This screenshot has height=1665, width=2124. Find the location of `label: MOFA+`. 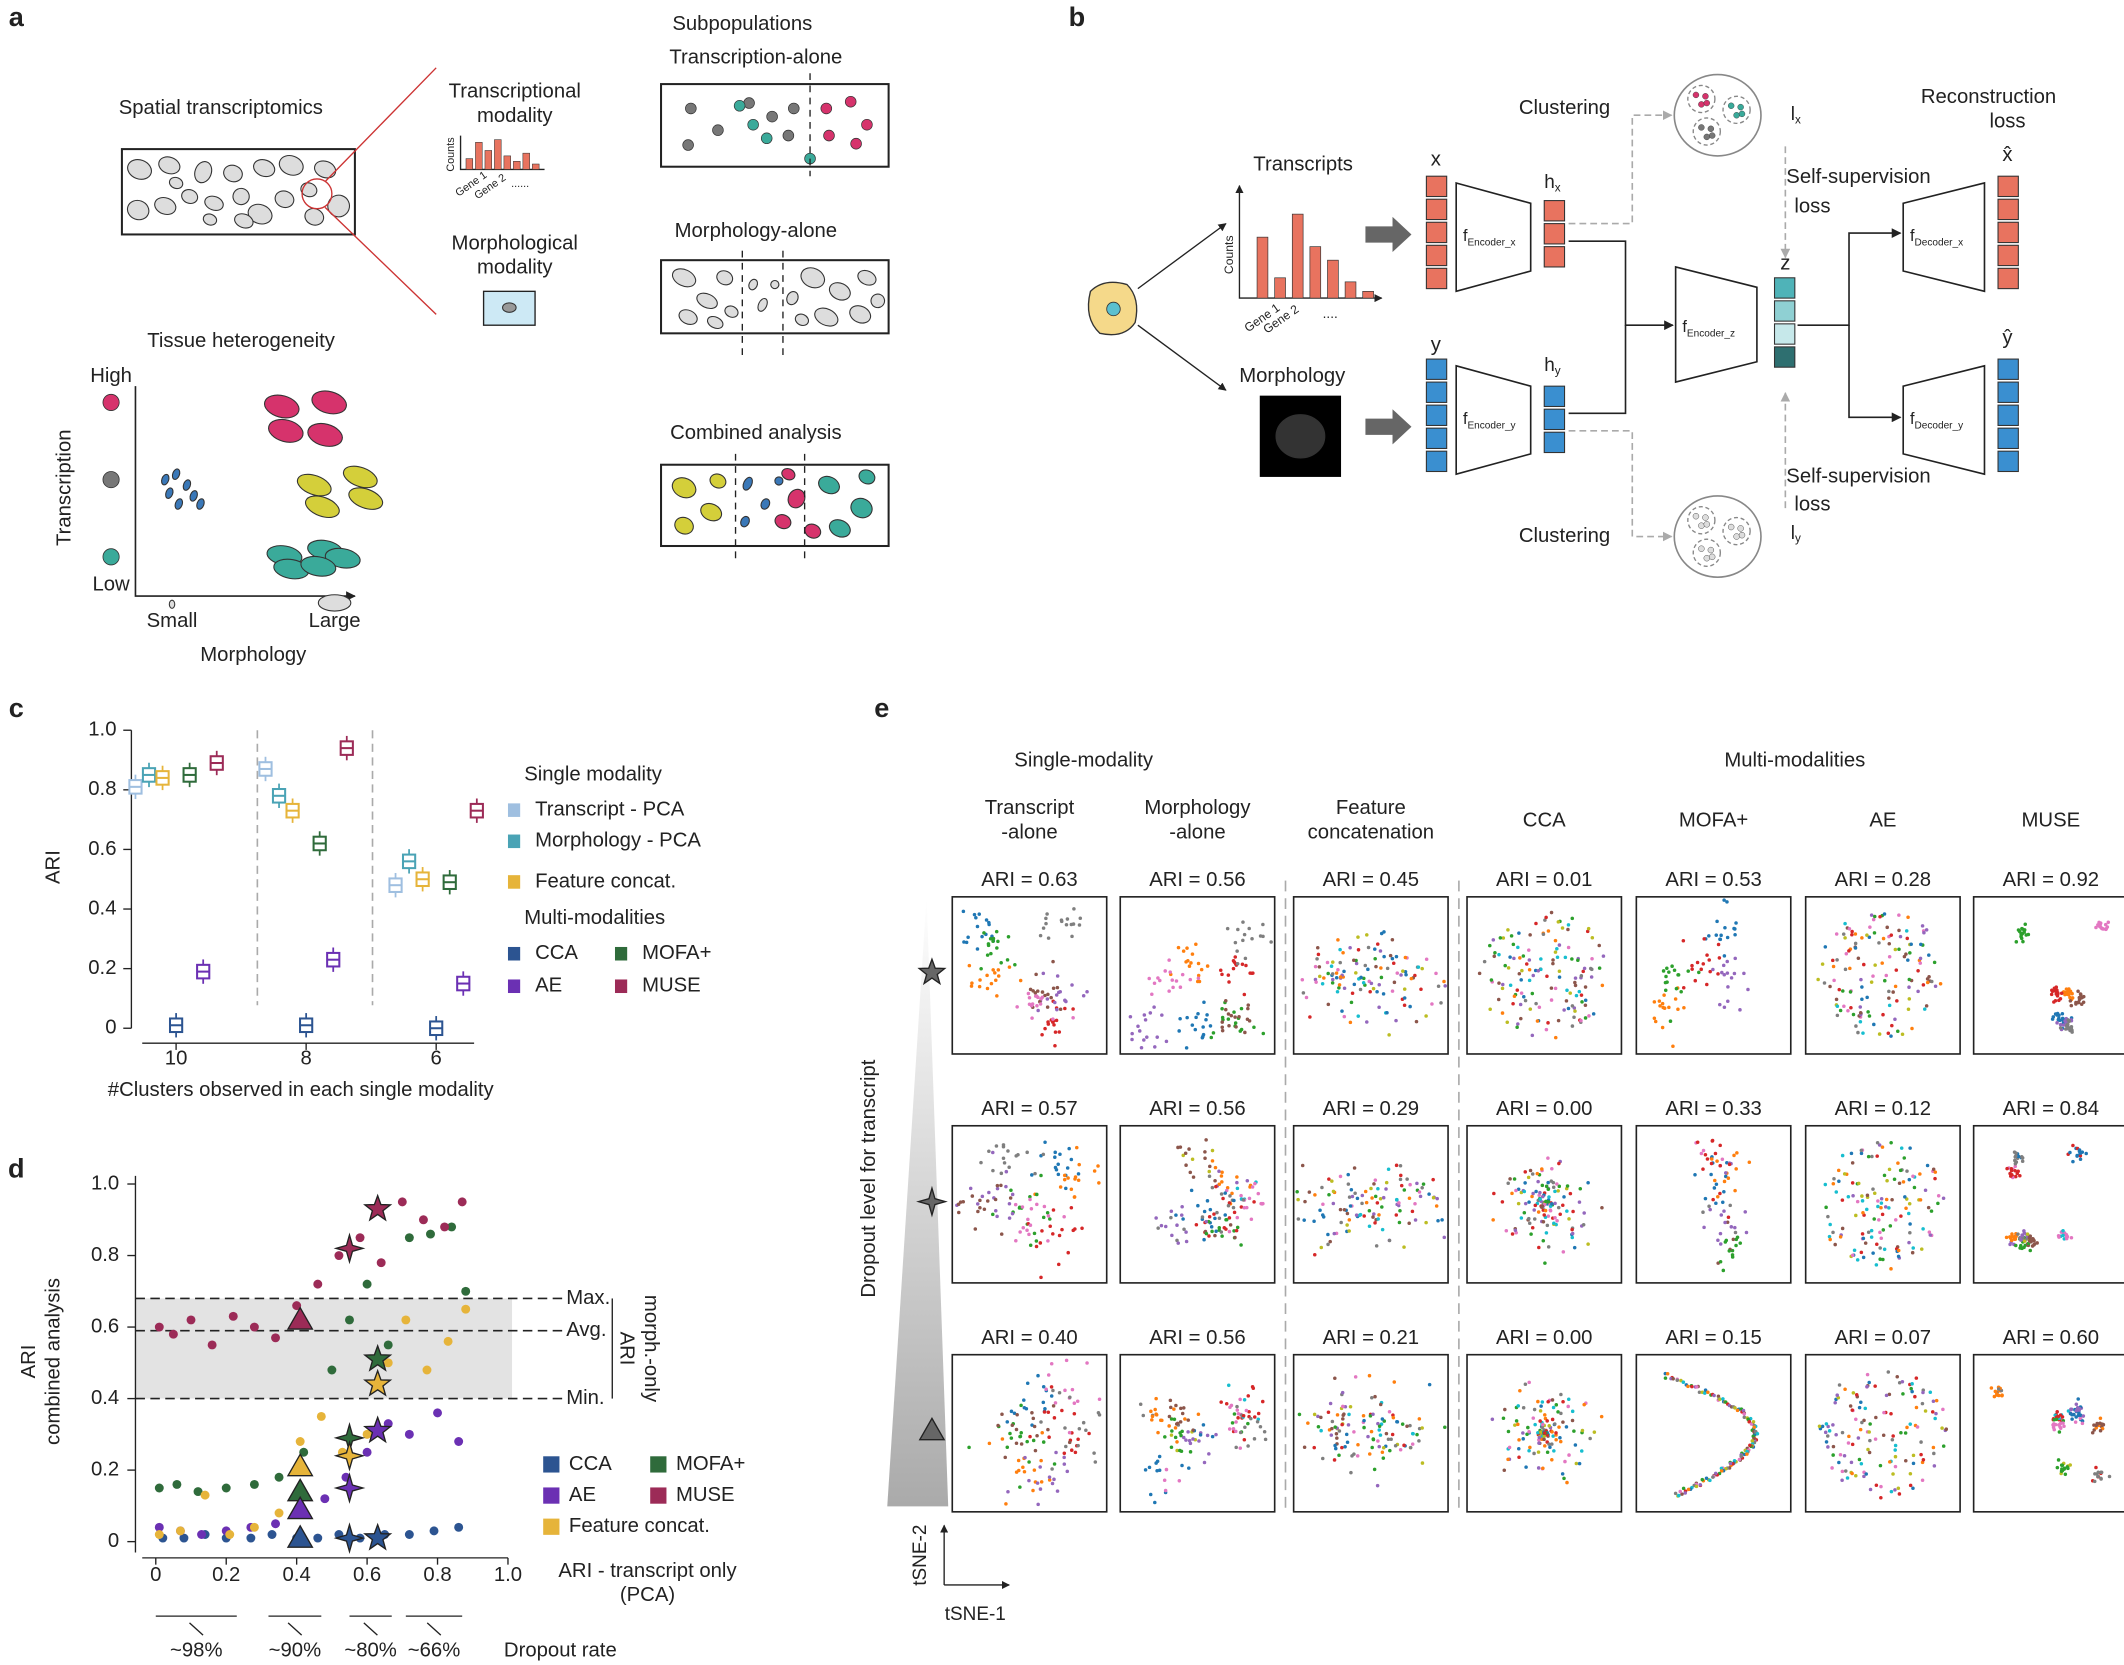

label: MOFA+ is located at coordinates (1713, 820).